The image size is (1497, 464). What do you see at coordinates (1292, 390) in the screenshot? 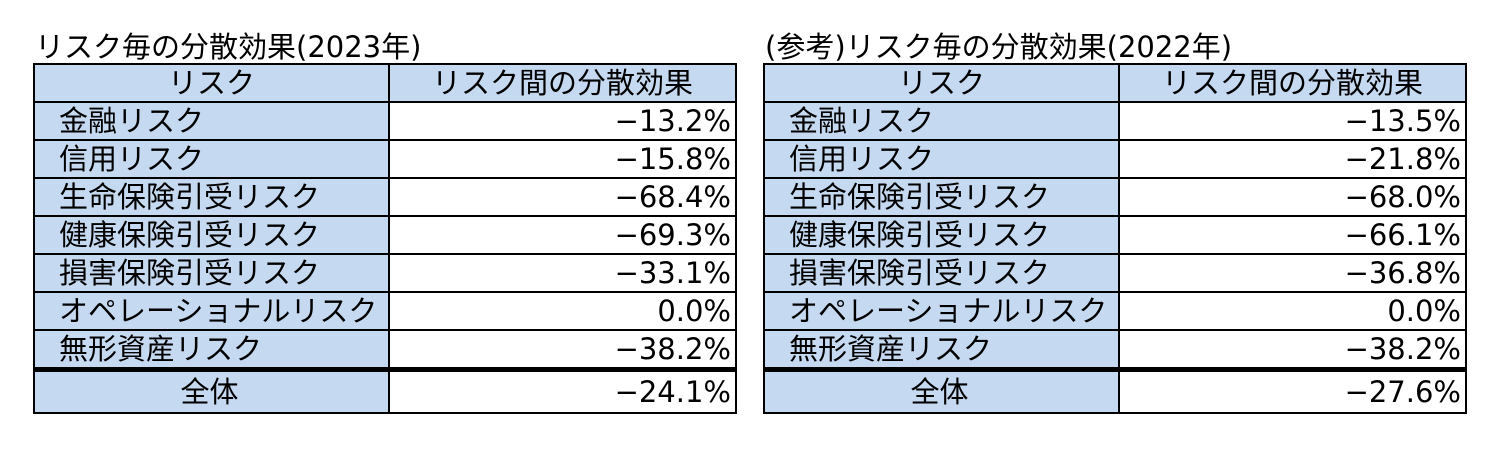
I see `total-value: −27.6%` at bounding box center [1292, 390].